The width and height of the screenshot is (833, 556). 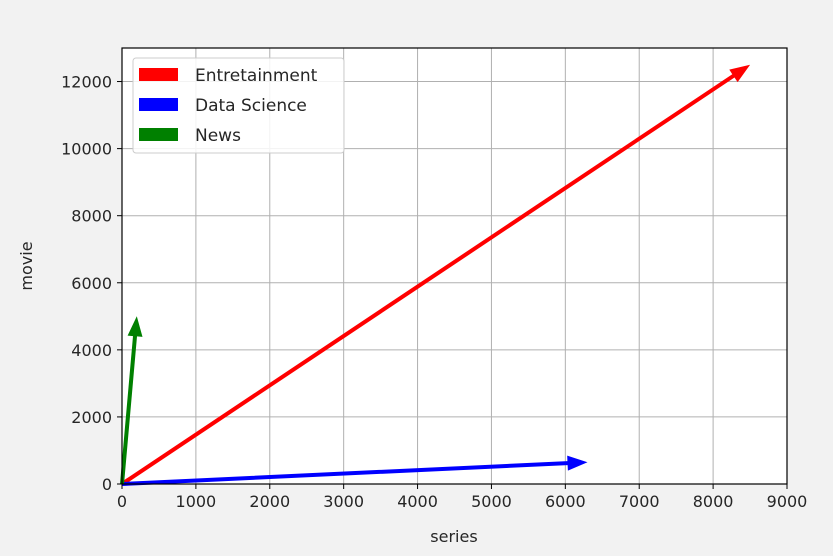 What do you see at coordinates (354, 470) in the screenshot?
I see `arrow-data-science` at bounding box center [354, 470].